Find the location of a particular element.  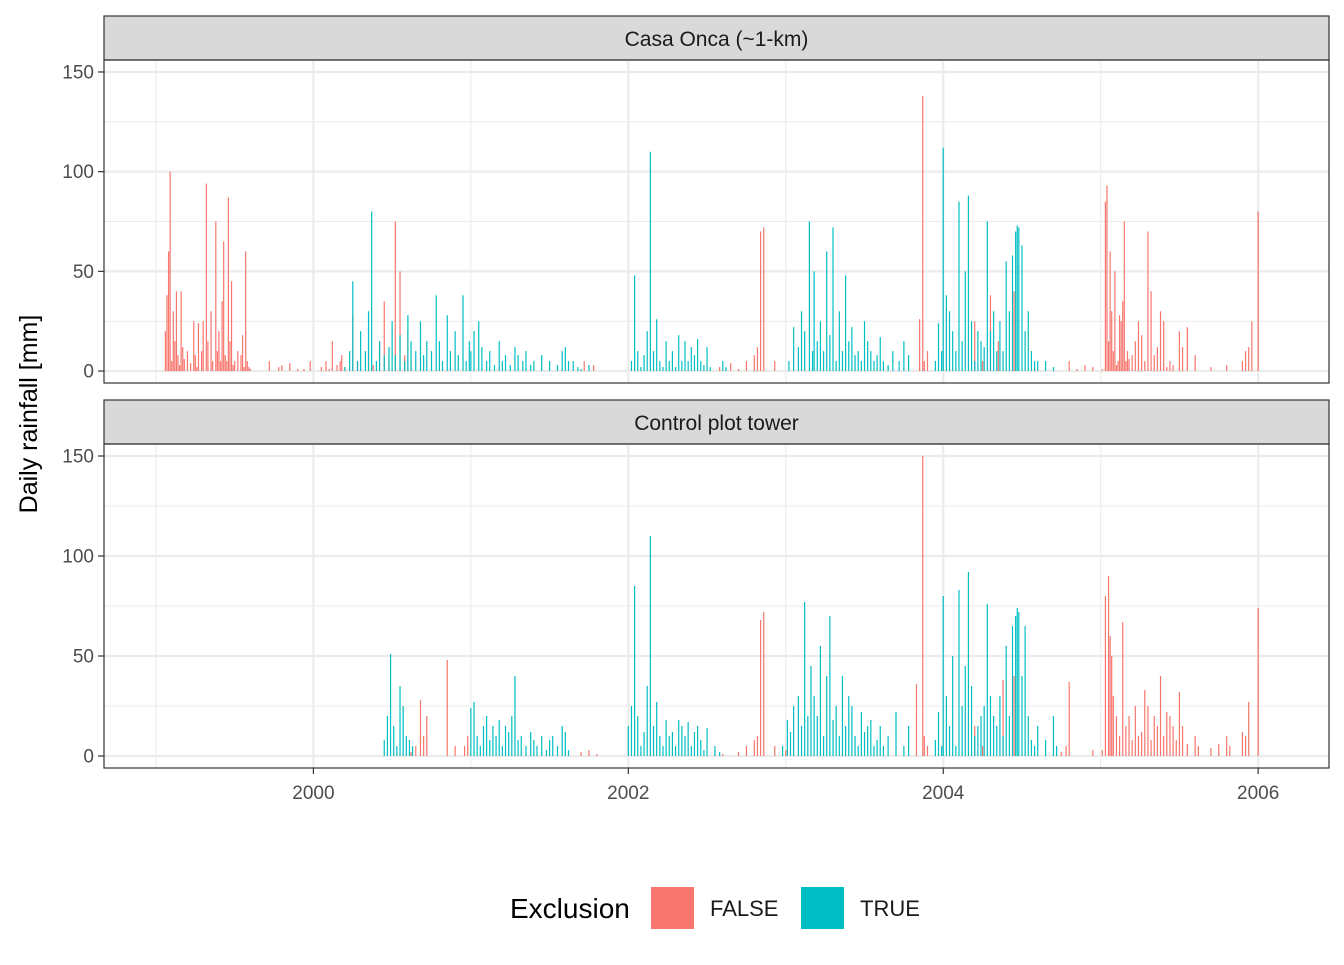

strip-background is located at coordinates (716, 422).